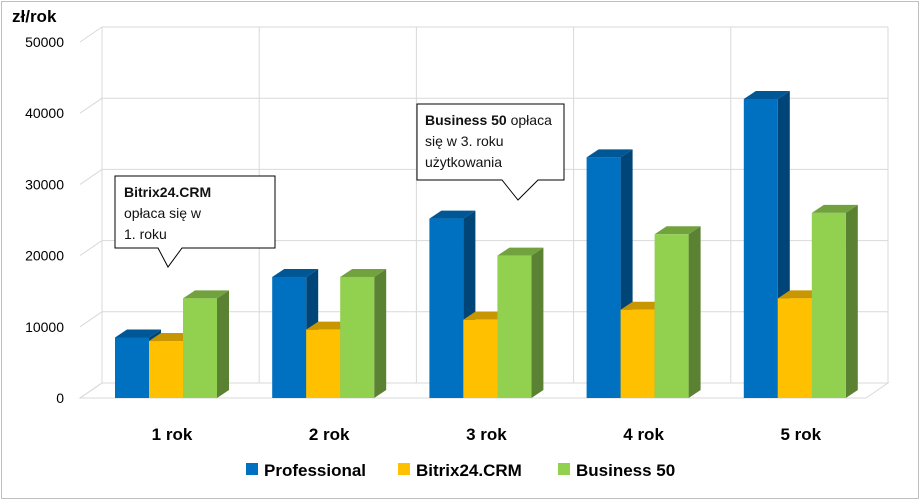  Describe the element at coordinates (529, 120) in the screenshot. I see `callout-2-rest: opłaca` at that location.